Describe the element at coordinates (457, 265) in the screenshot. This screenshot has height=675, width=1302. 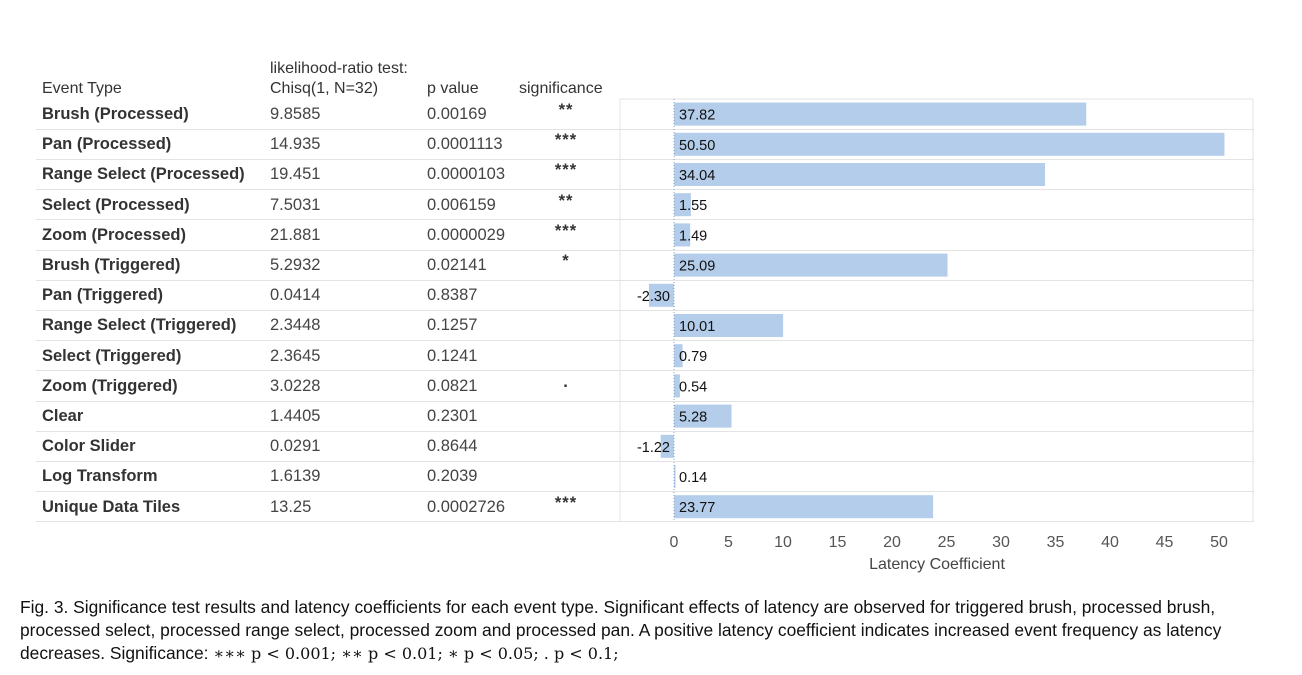
I see `p-value-cell: 0.02141` at that location.